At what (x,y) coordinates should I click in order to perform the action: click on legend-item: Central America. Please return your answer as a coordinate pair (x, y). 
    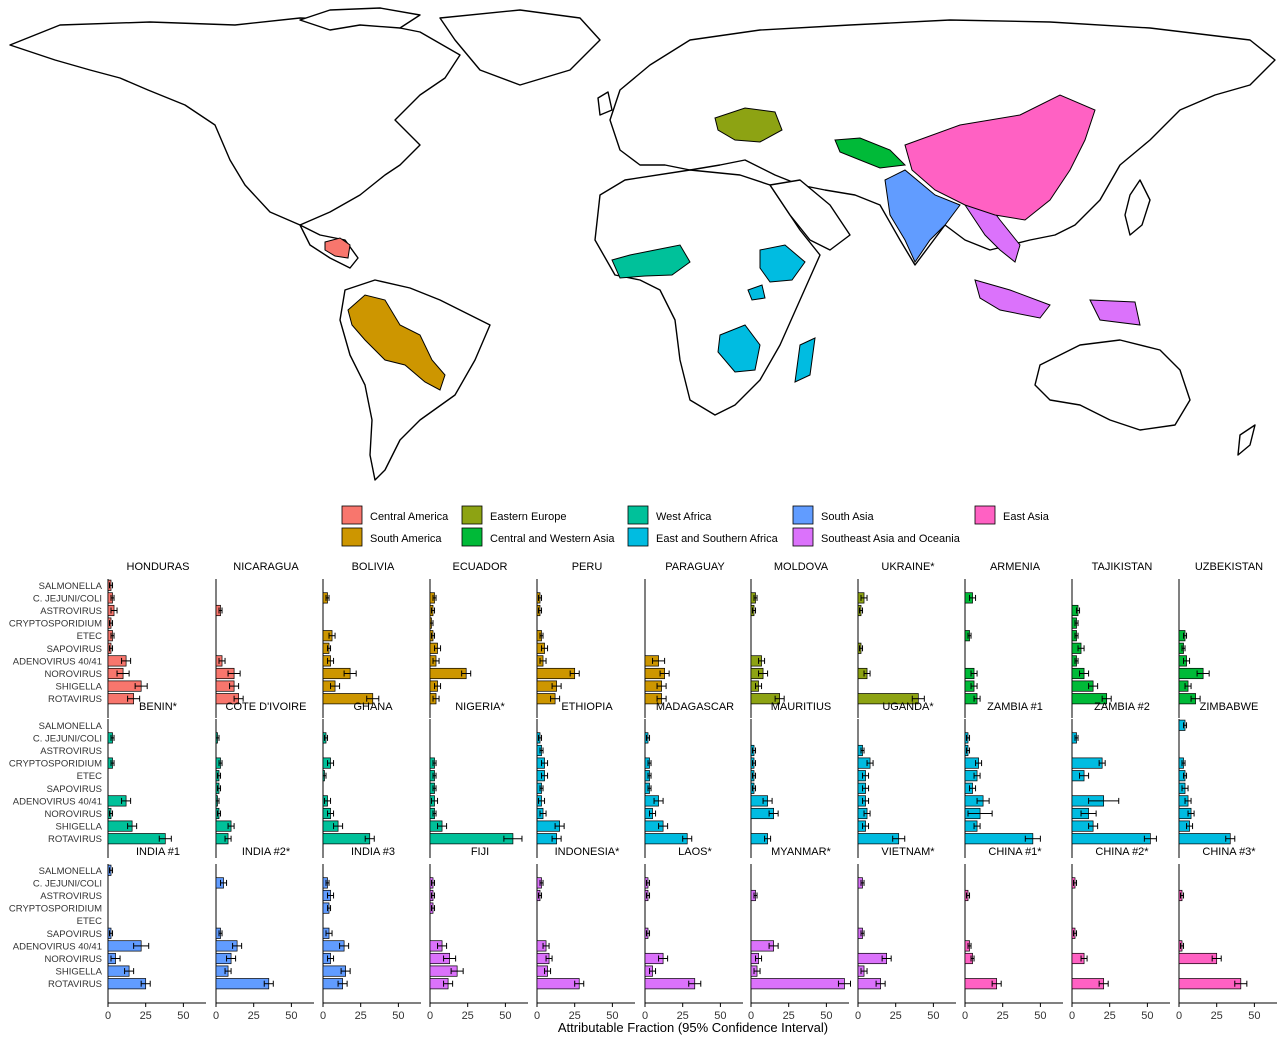
    Looking at the image, I should click on (395, 515).